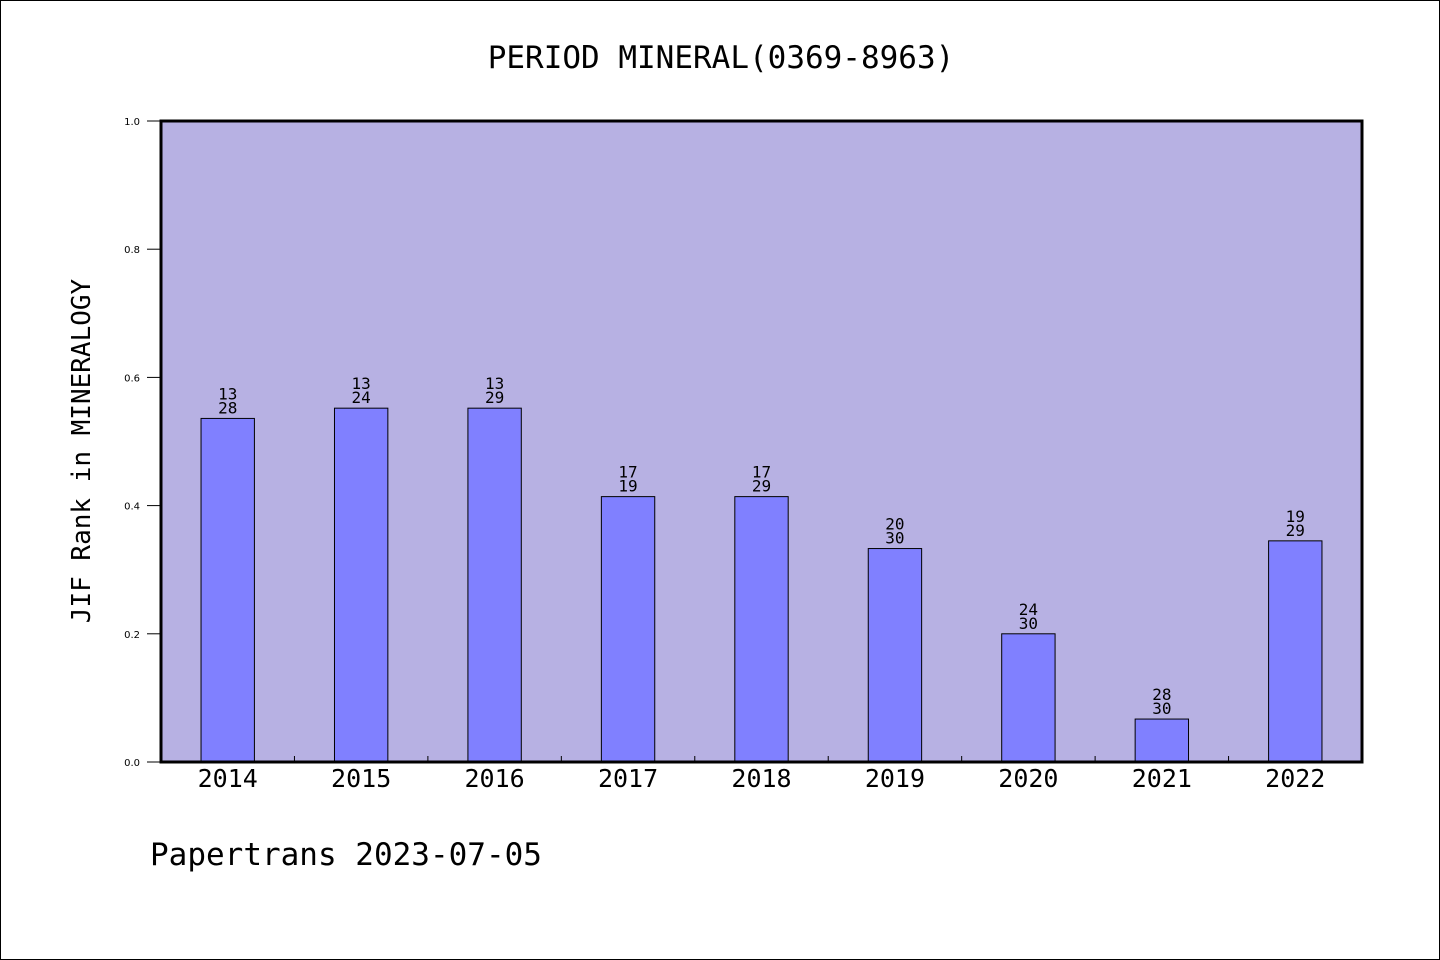  What do you see at coordinates (346, 855) in the screenshot?
I see `footer-text: Papertrans 2023-07-05` at bounding box center [346, 855].